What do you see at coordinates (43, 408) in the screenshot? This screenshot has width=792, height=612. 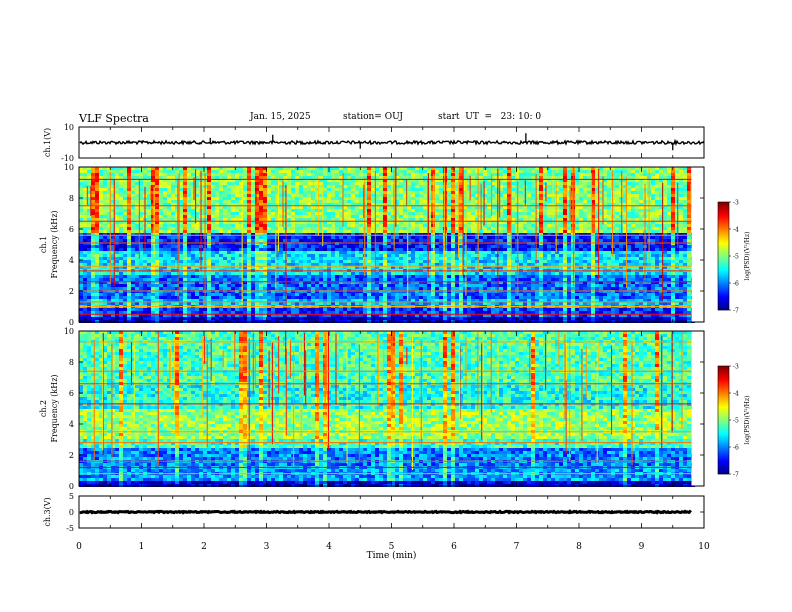 I see `ch2-spectrogram-ylabel-channel: ch.2` at bounding box center [43, 408].